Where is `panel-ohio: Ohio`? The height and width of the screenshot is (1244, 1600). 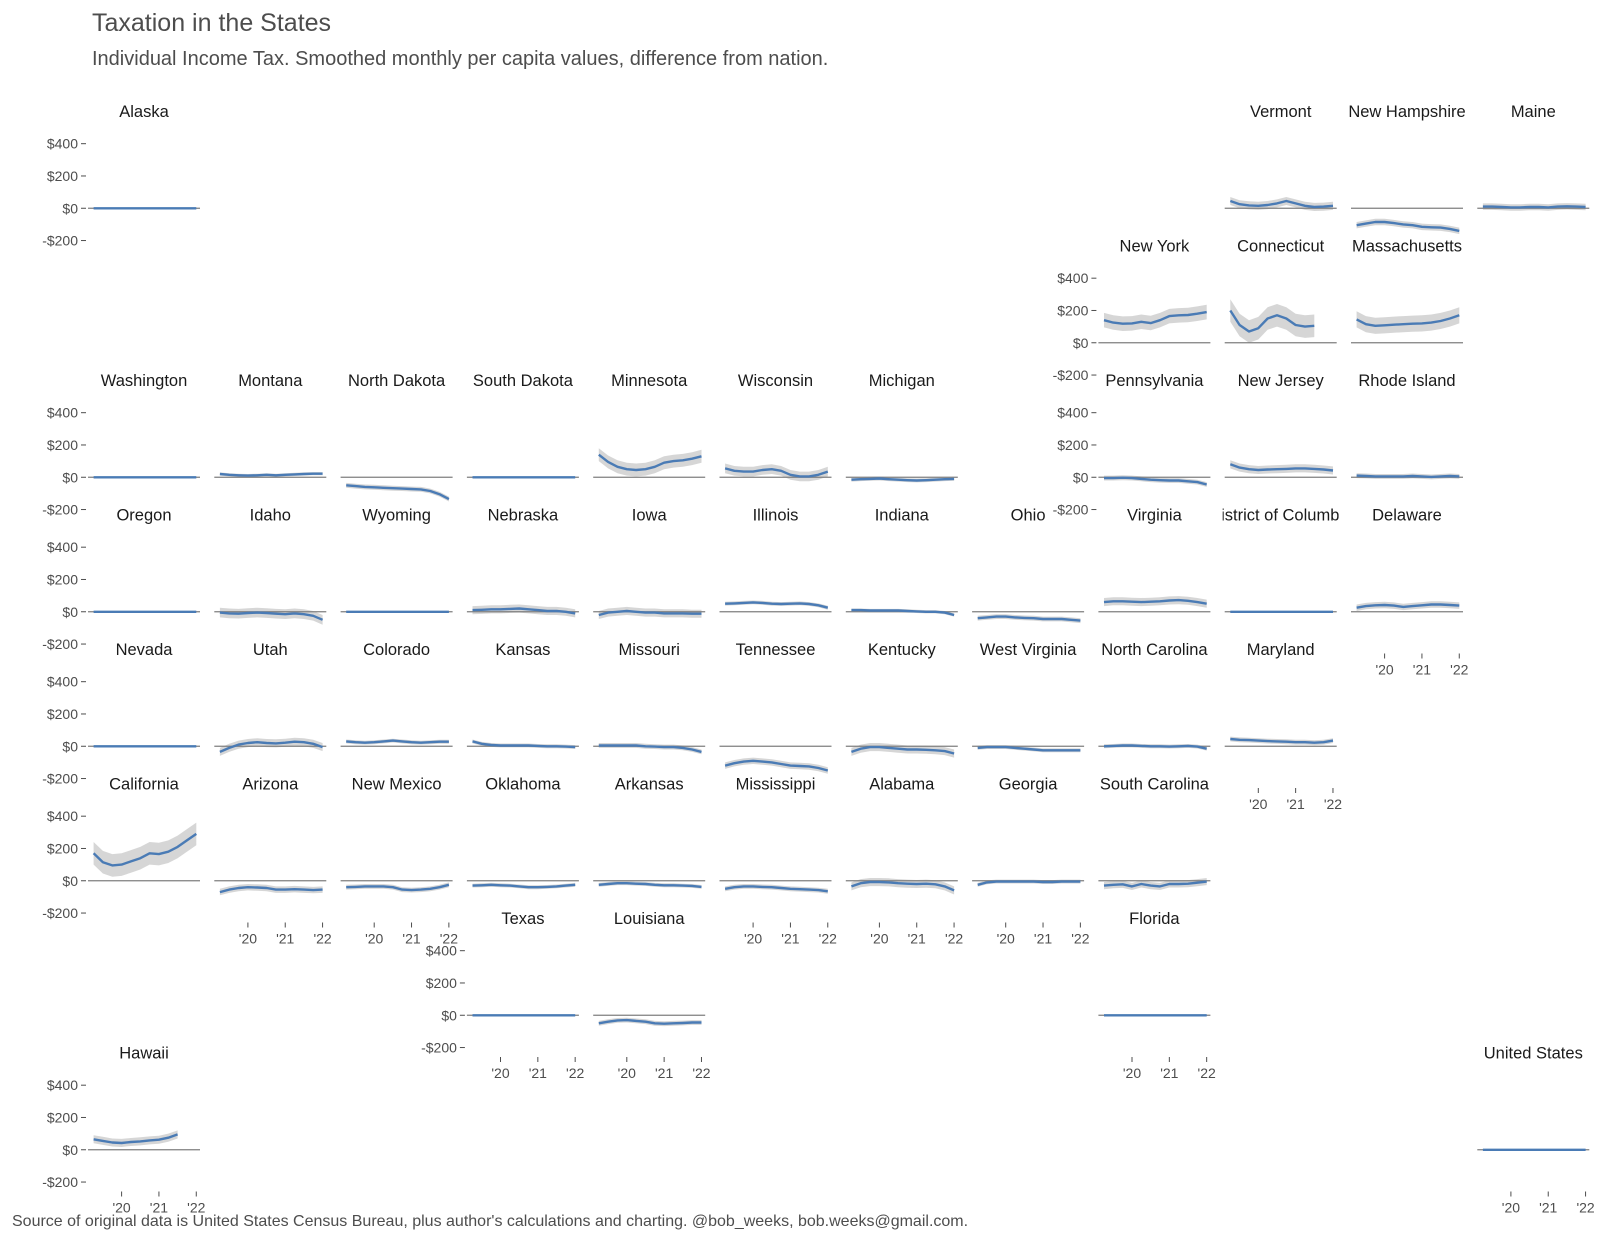 panel-ohio: Ohio is located at coordinates (1028, 565).